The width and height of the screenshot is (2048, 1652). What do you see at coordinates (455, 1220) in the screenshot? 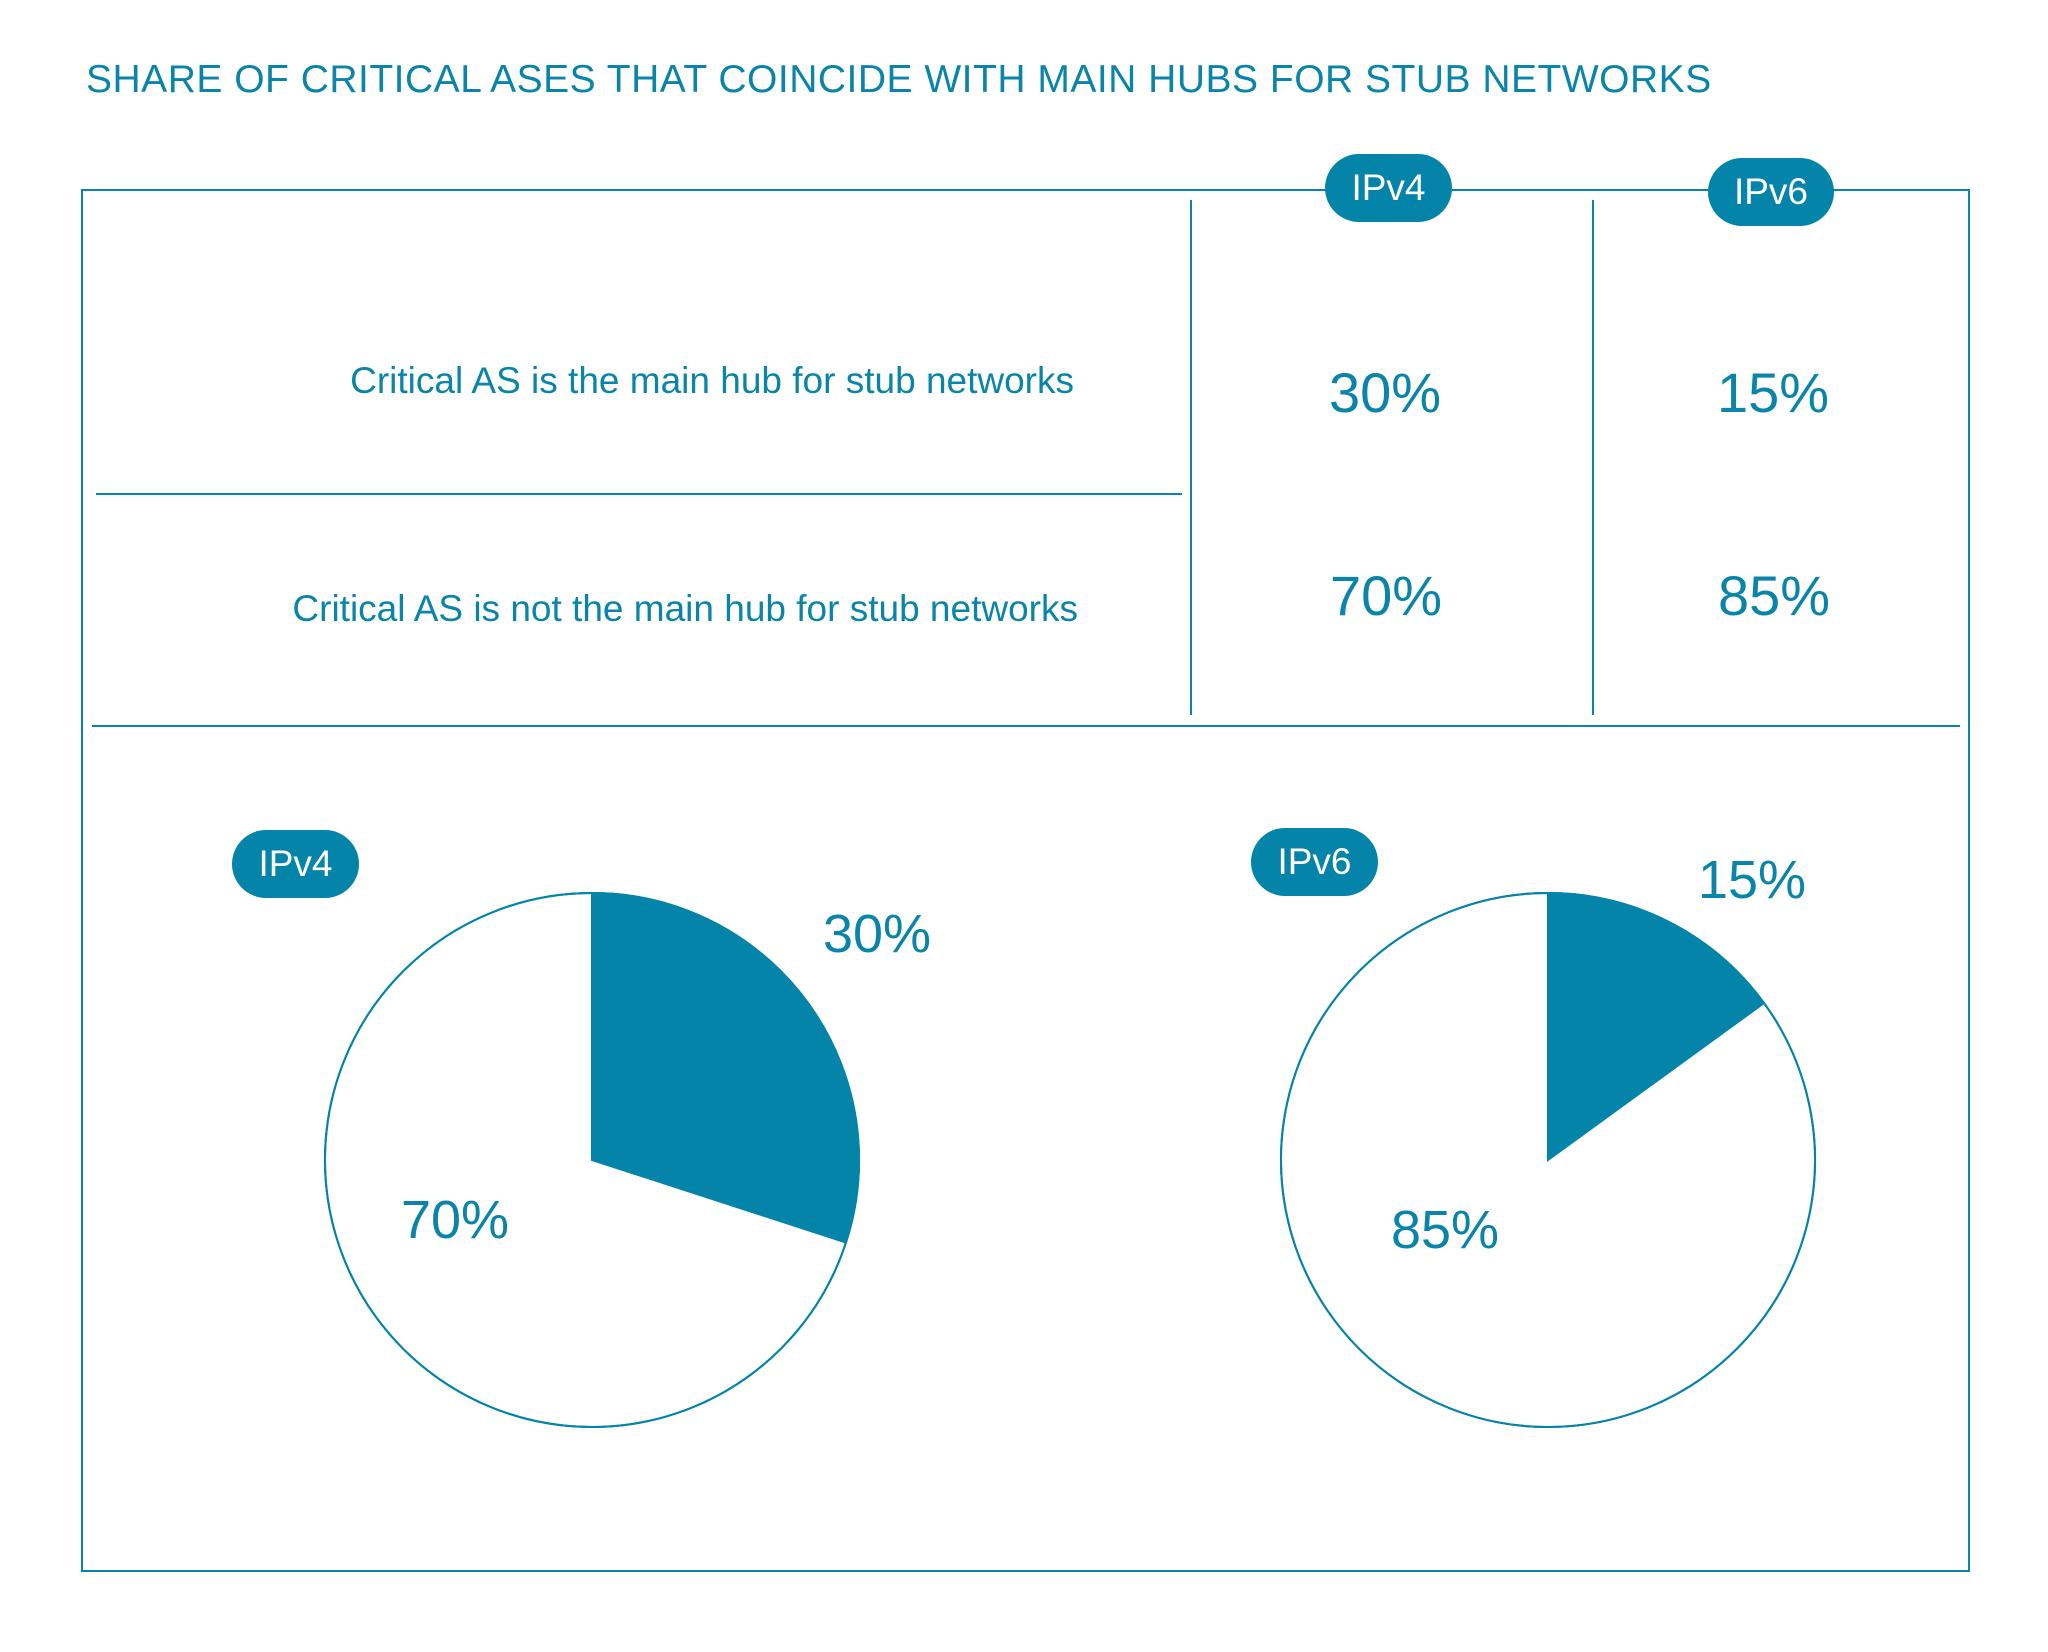
I see `pie-label-ipv4-1: 70%` at bounding box center [455, 1220].